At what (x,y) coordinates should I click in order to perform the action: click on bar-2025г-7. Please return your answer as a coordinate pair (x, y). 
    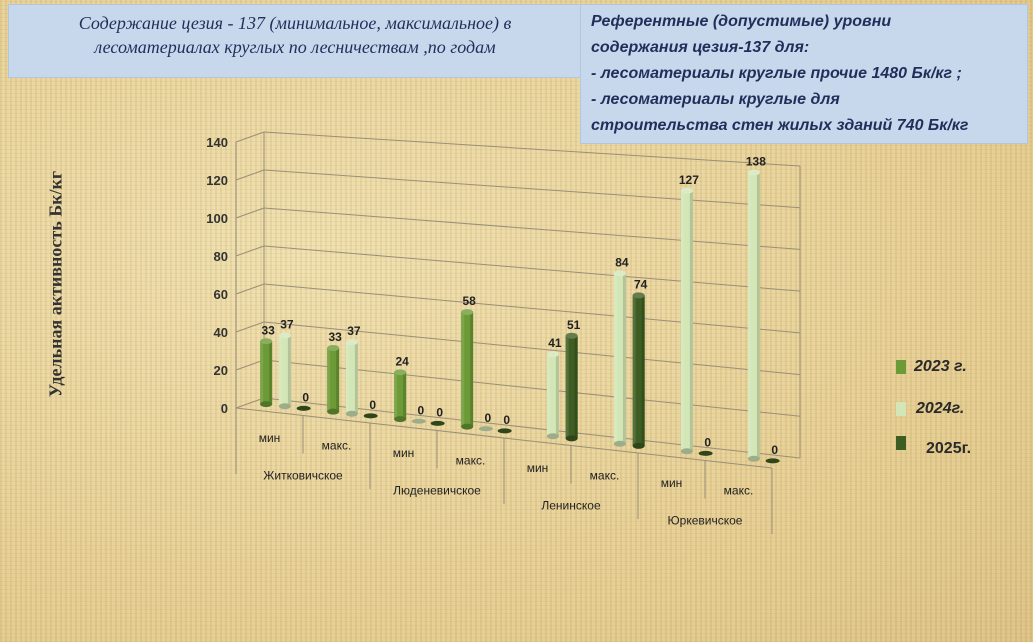
    Looking at the image, I should click on (772, 461).